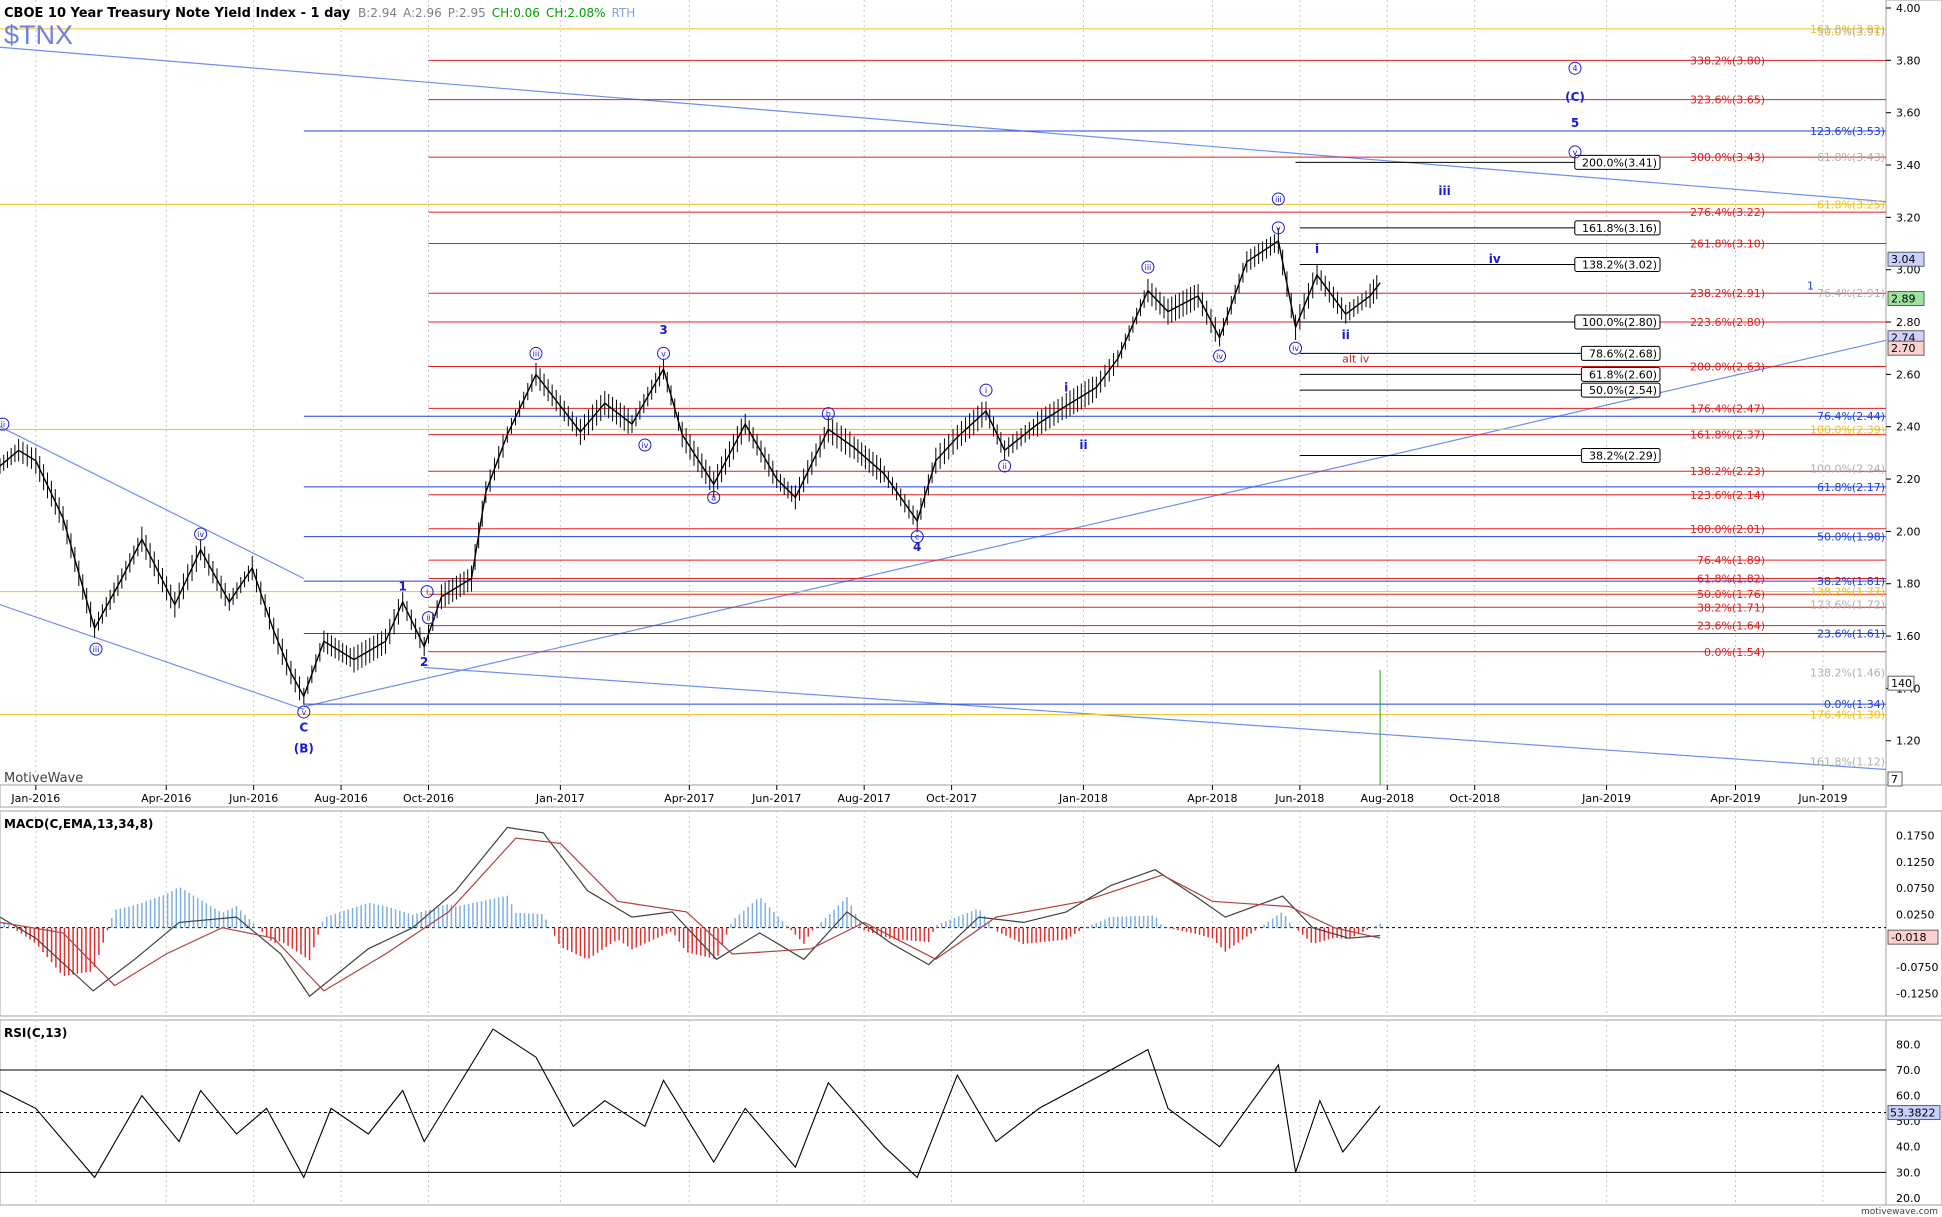  I want to click on x-tick-label: Apr-2018, so click(1212, 798).